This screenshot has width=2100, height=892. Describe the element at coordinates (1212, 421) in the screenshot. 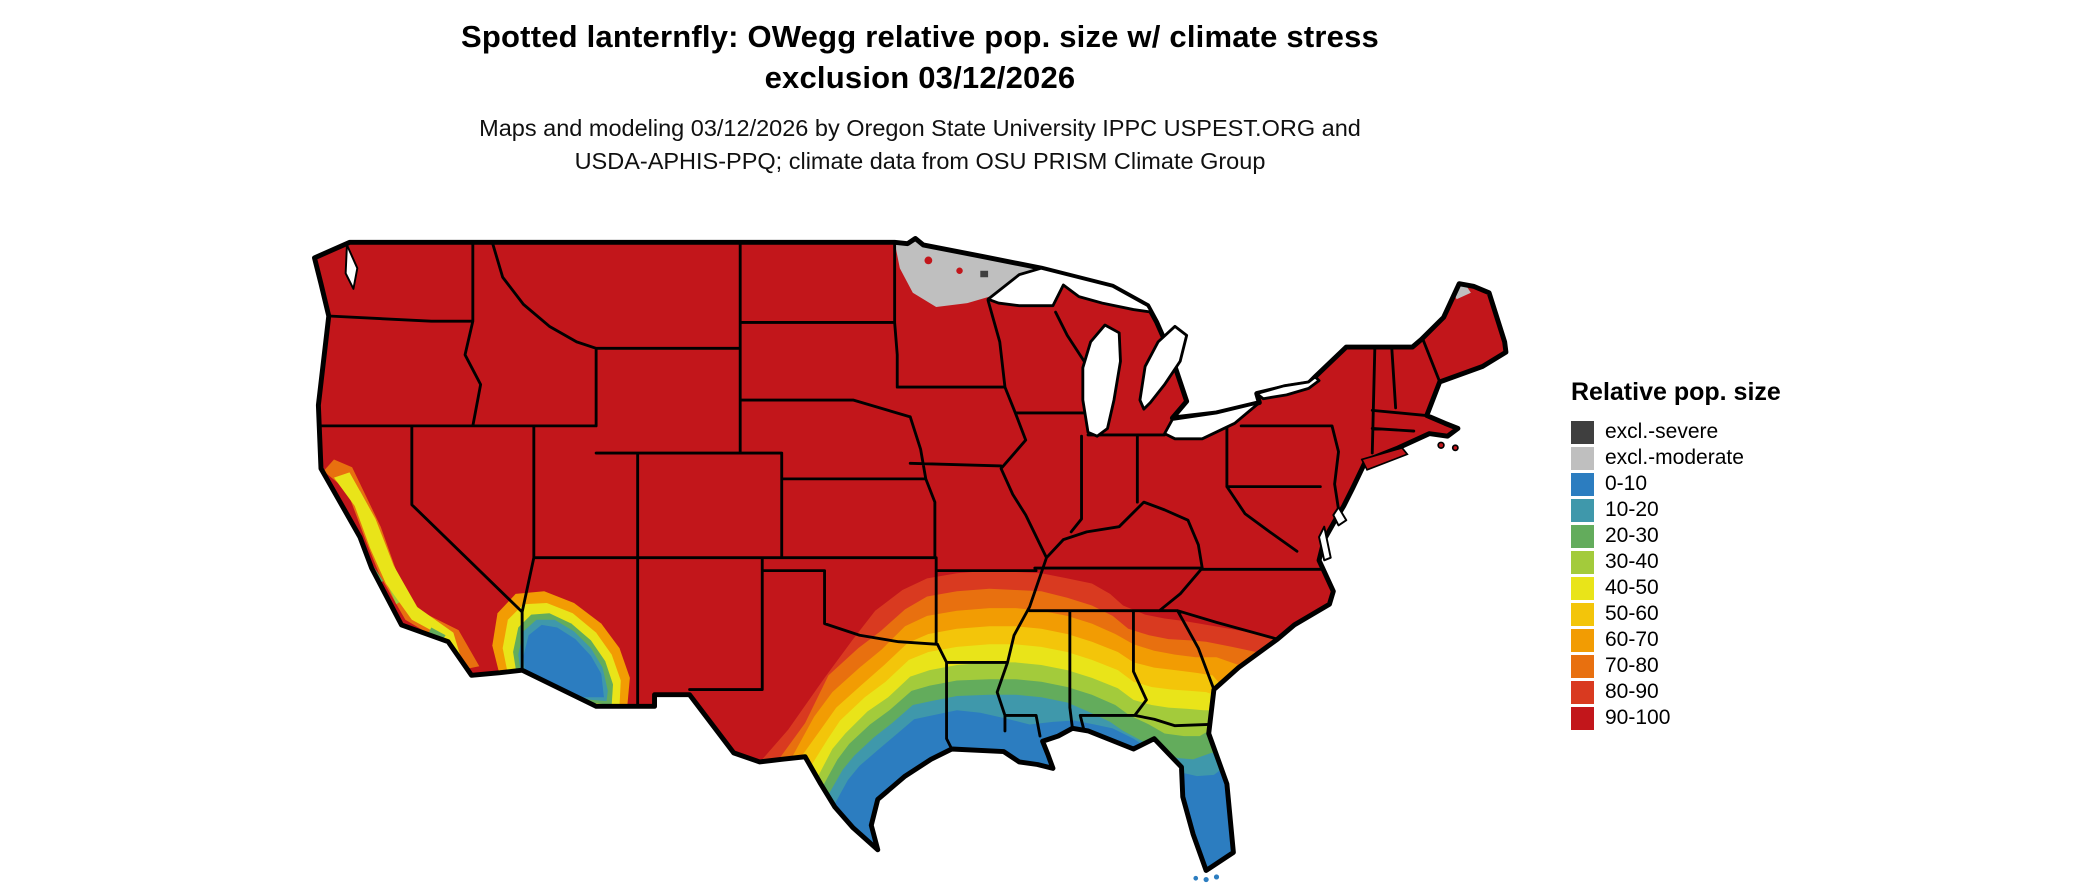

I see `lake-erie-shape` at that location.